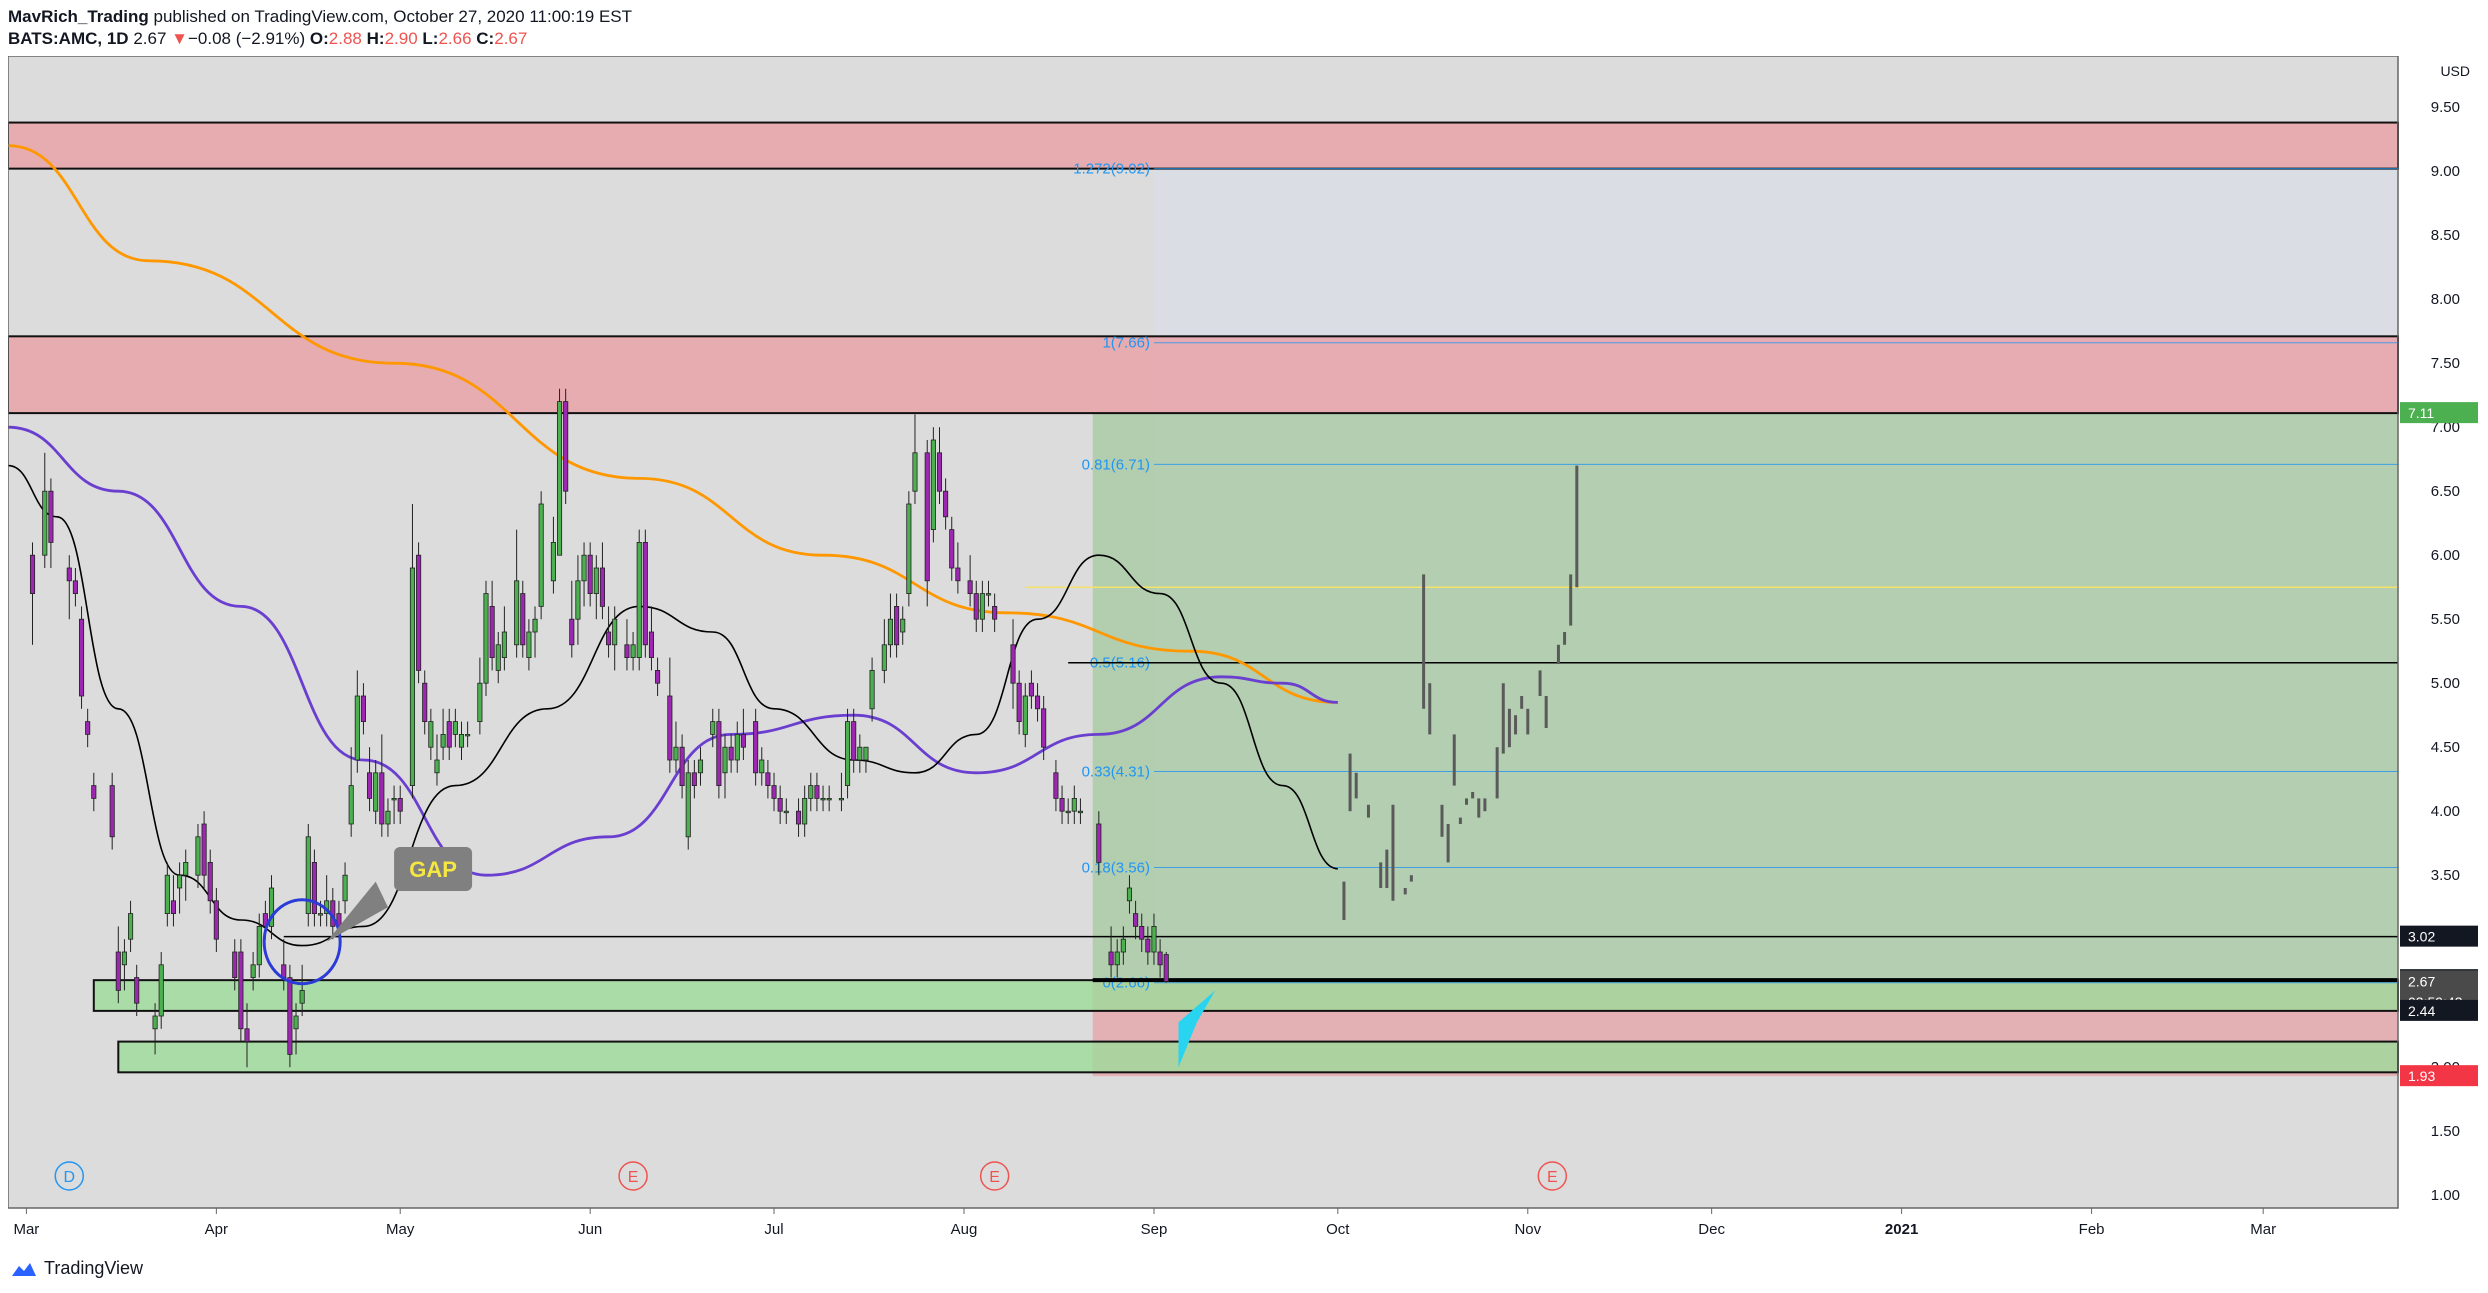  I want to click on fib-label: 1.272(9.02), so click(1111, 169).